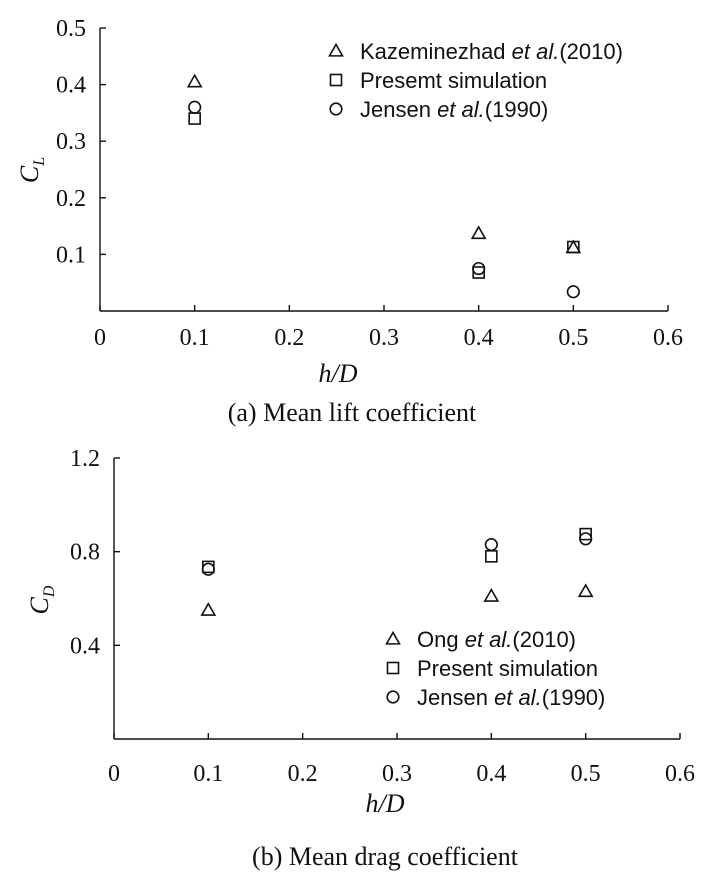 This screenshot has height=881, width=718. What do you see at coordinates (397, 599) in the screenshot?
I see `series-triangle` at bounding box center [397, 599].